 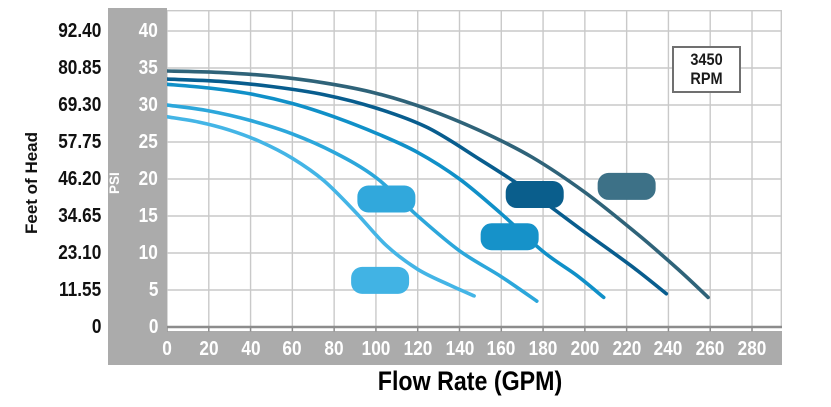 I want to click on psi-tick-label: 0, so click(x=153, y=326).